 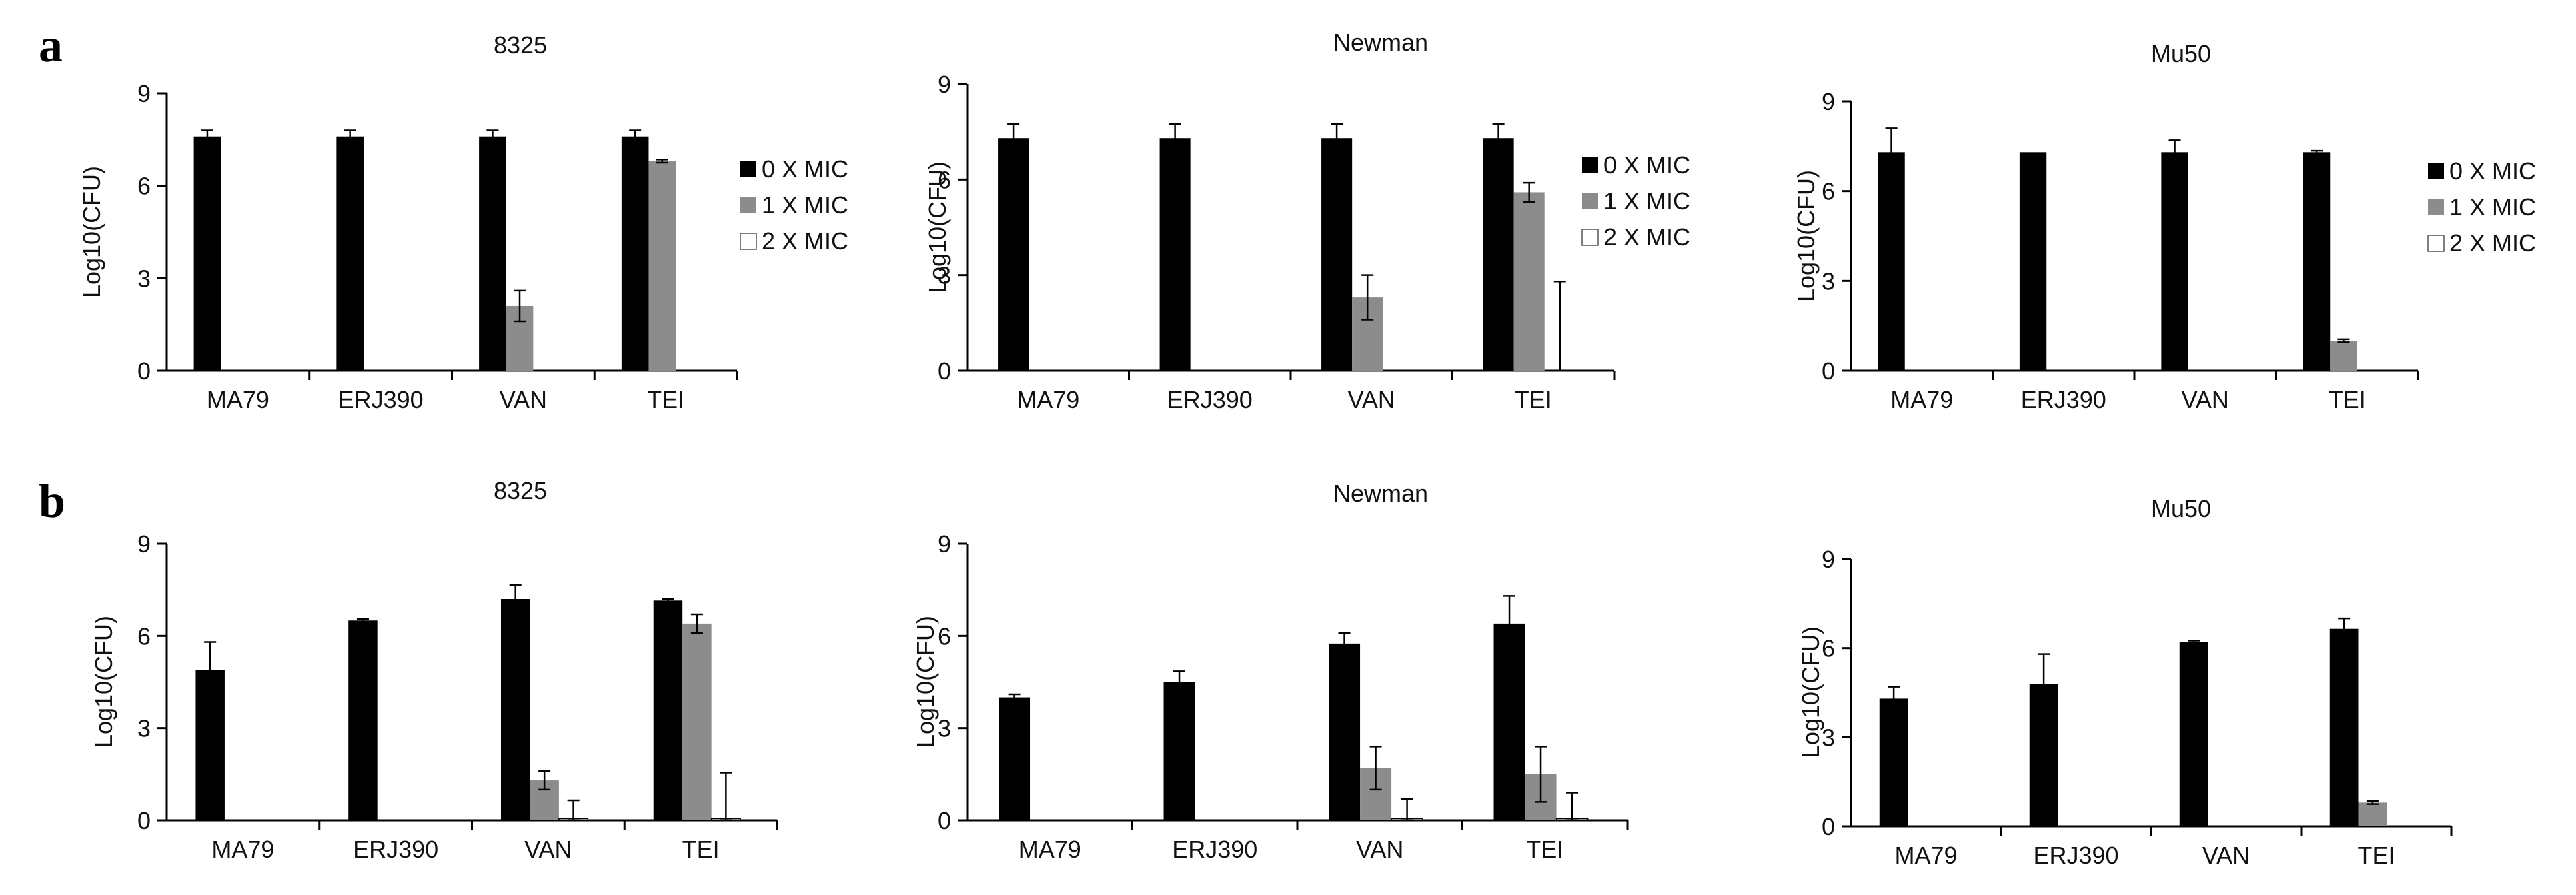 What do you see at coordinates (2125, 682) in the screenshot?
I see `chart-5: Mu50 Log10(CFU) 0 3 6 9 MA79 ERJ390 VAN TEI` at bounding box center [2125, 682].